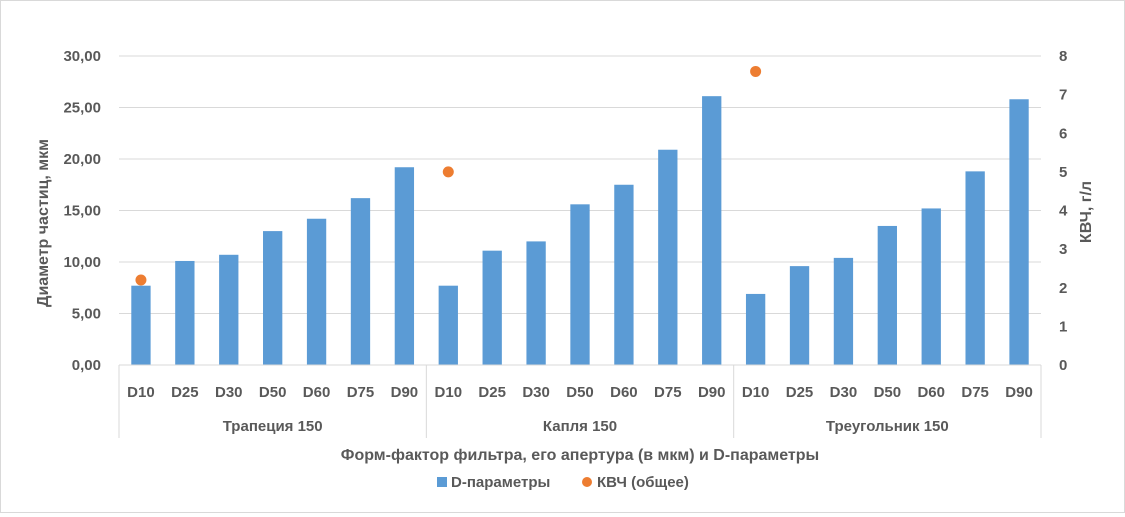  I want to click on group-label: Трапеция 150, so click(273, 426).